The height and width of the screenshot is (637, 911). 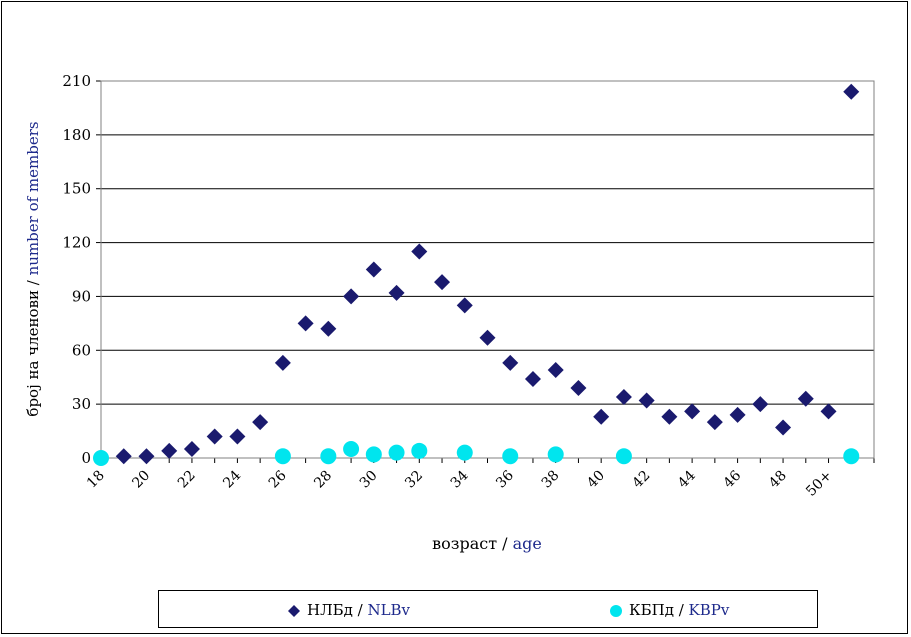 What do you see at coordinates (76, 81) in the screenshot?
I see `y-tick-label: 210` at bounding box center [76, 81].